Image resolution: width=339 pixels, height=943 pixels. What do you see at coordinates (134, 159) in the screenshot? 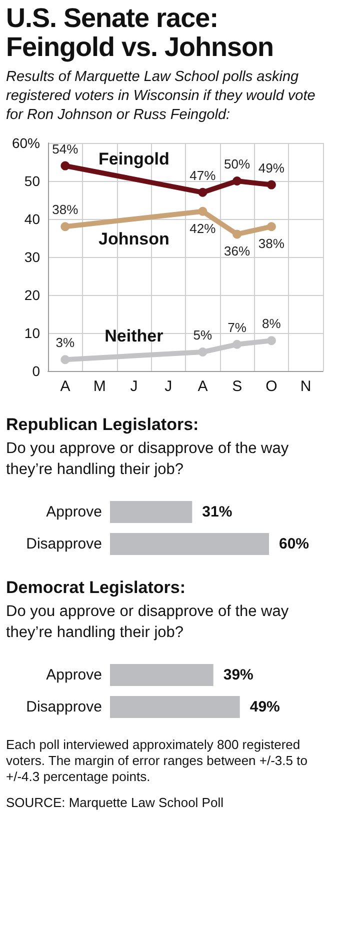
I see `series-label: Feingold` at bounding box center [134, 159].